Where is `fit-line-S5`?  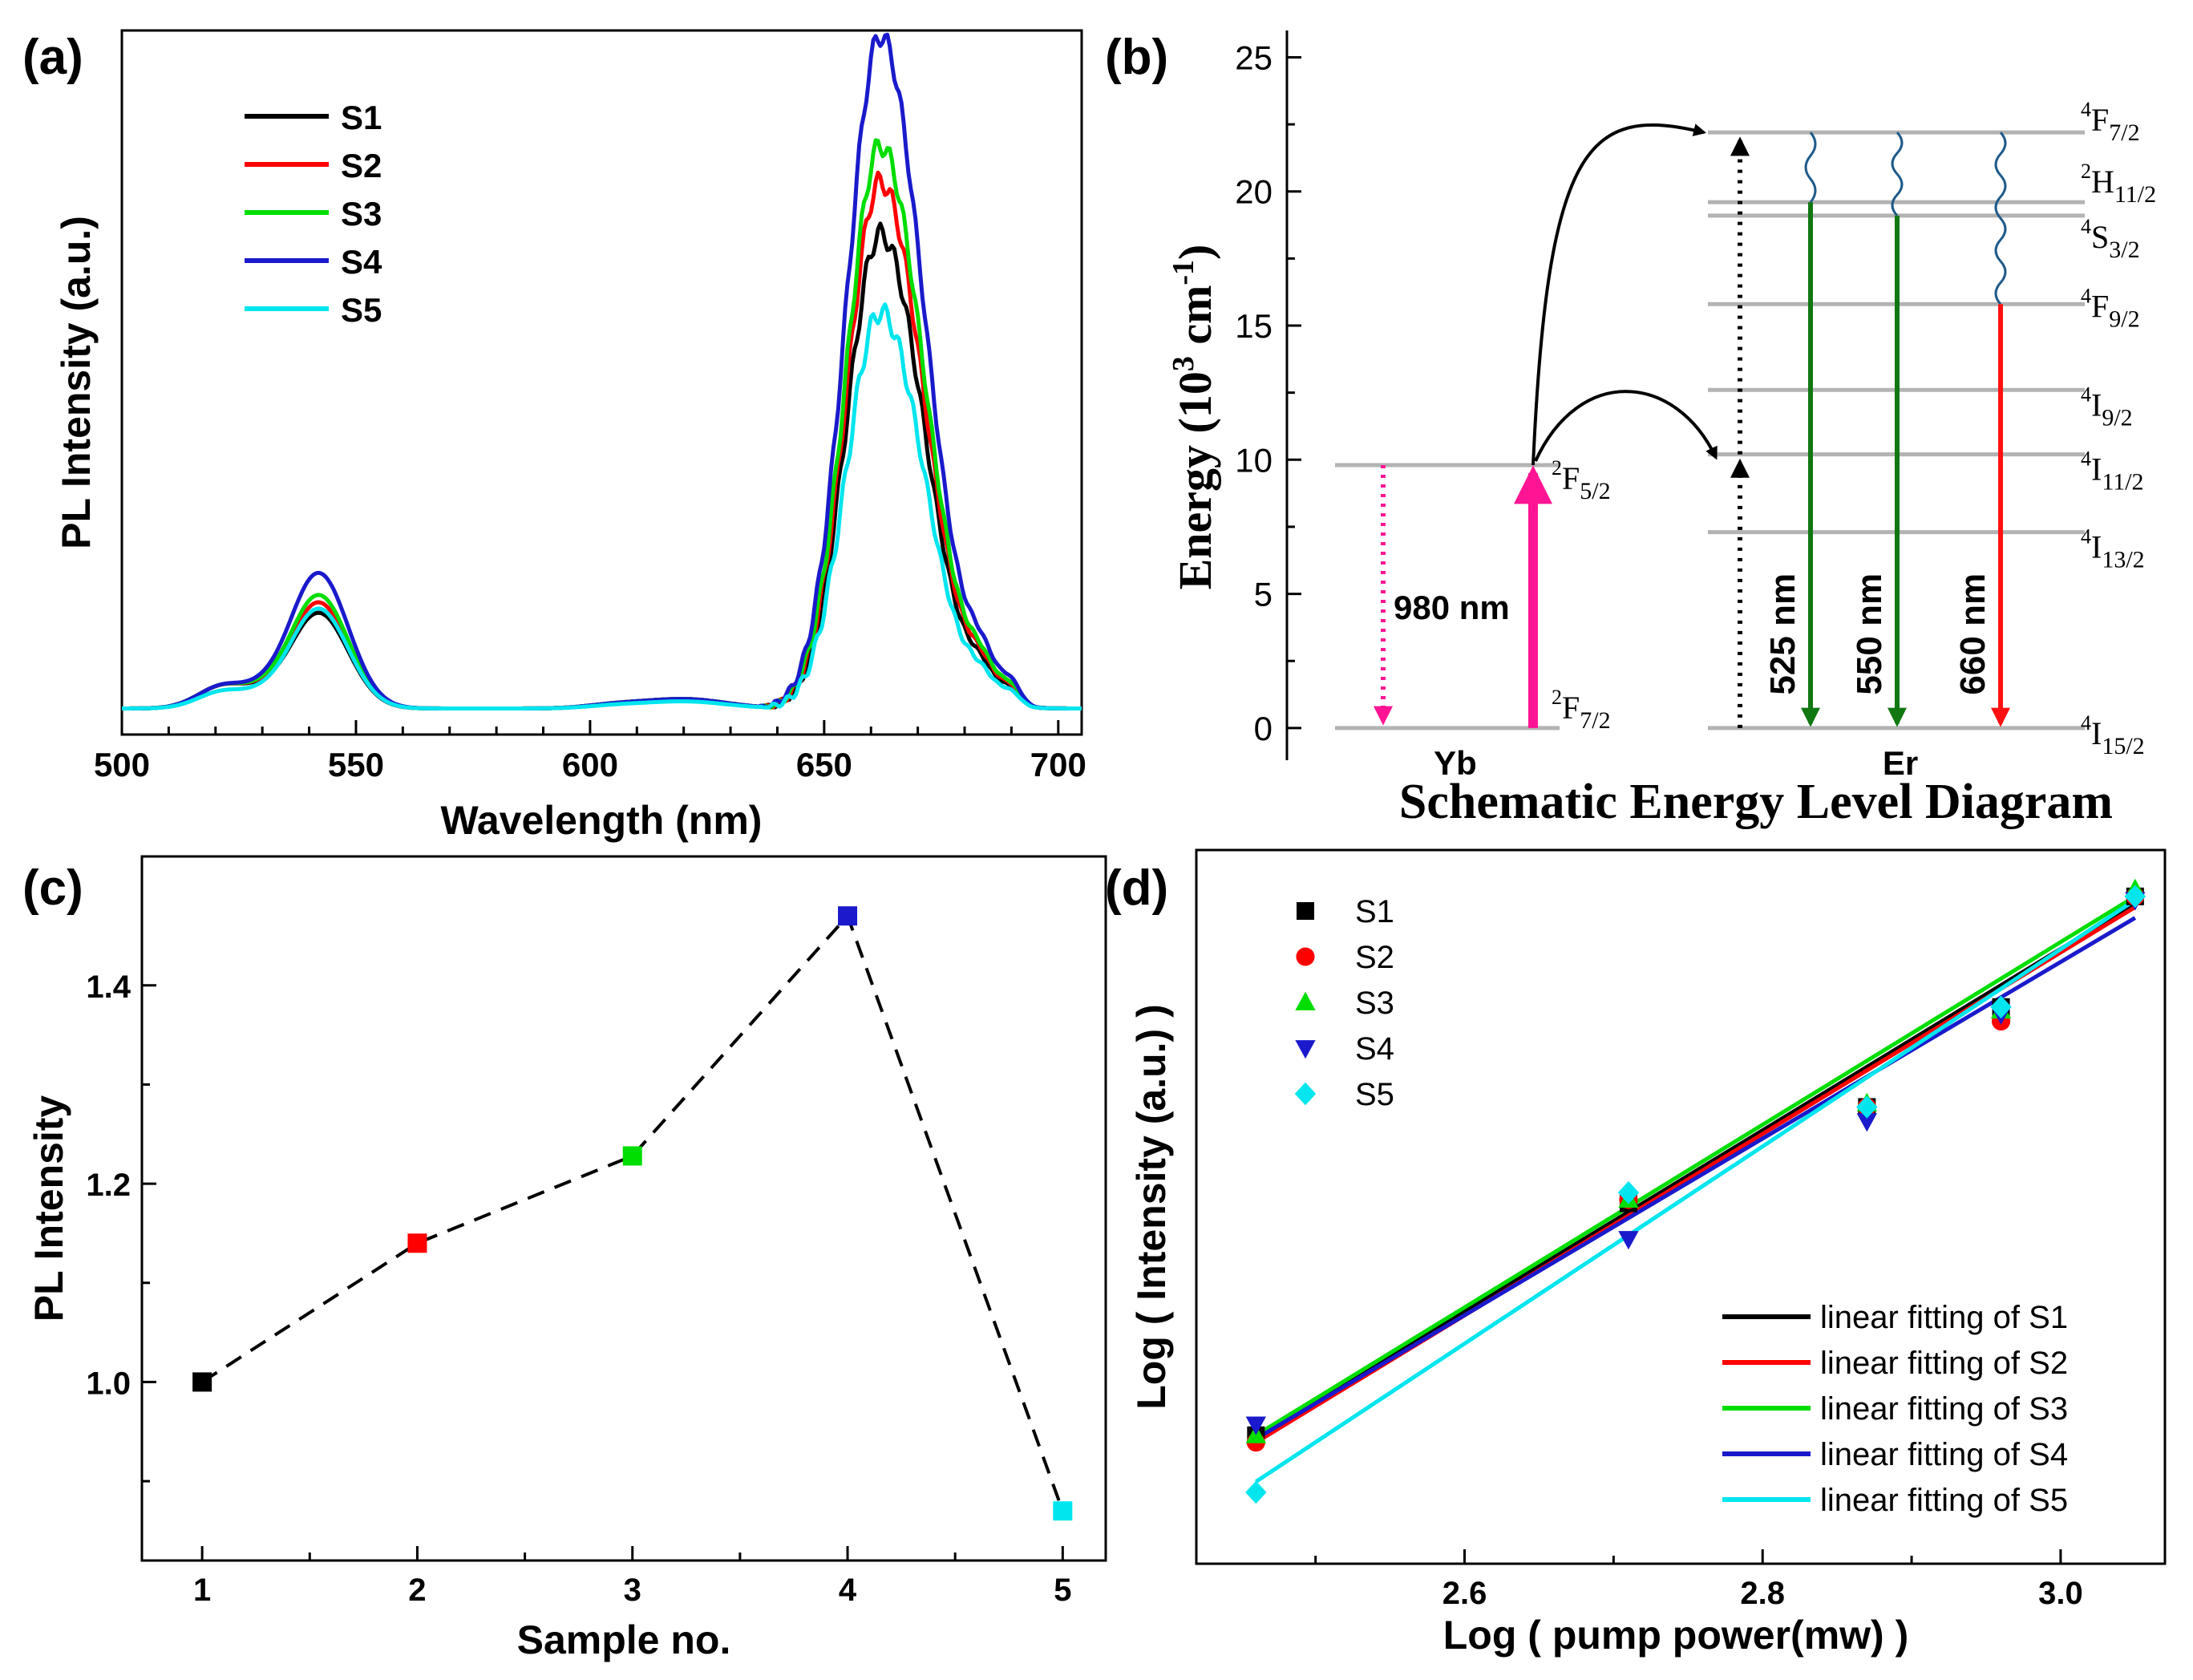 fit-line-S5 is located at coordinates (1695, 1191).